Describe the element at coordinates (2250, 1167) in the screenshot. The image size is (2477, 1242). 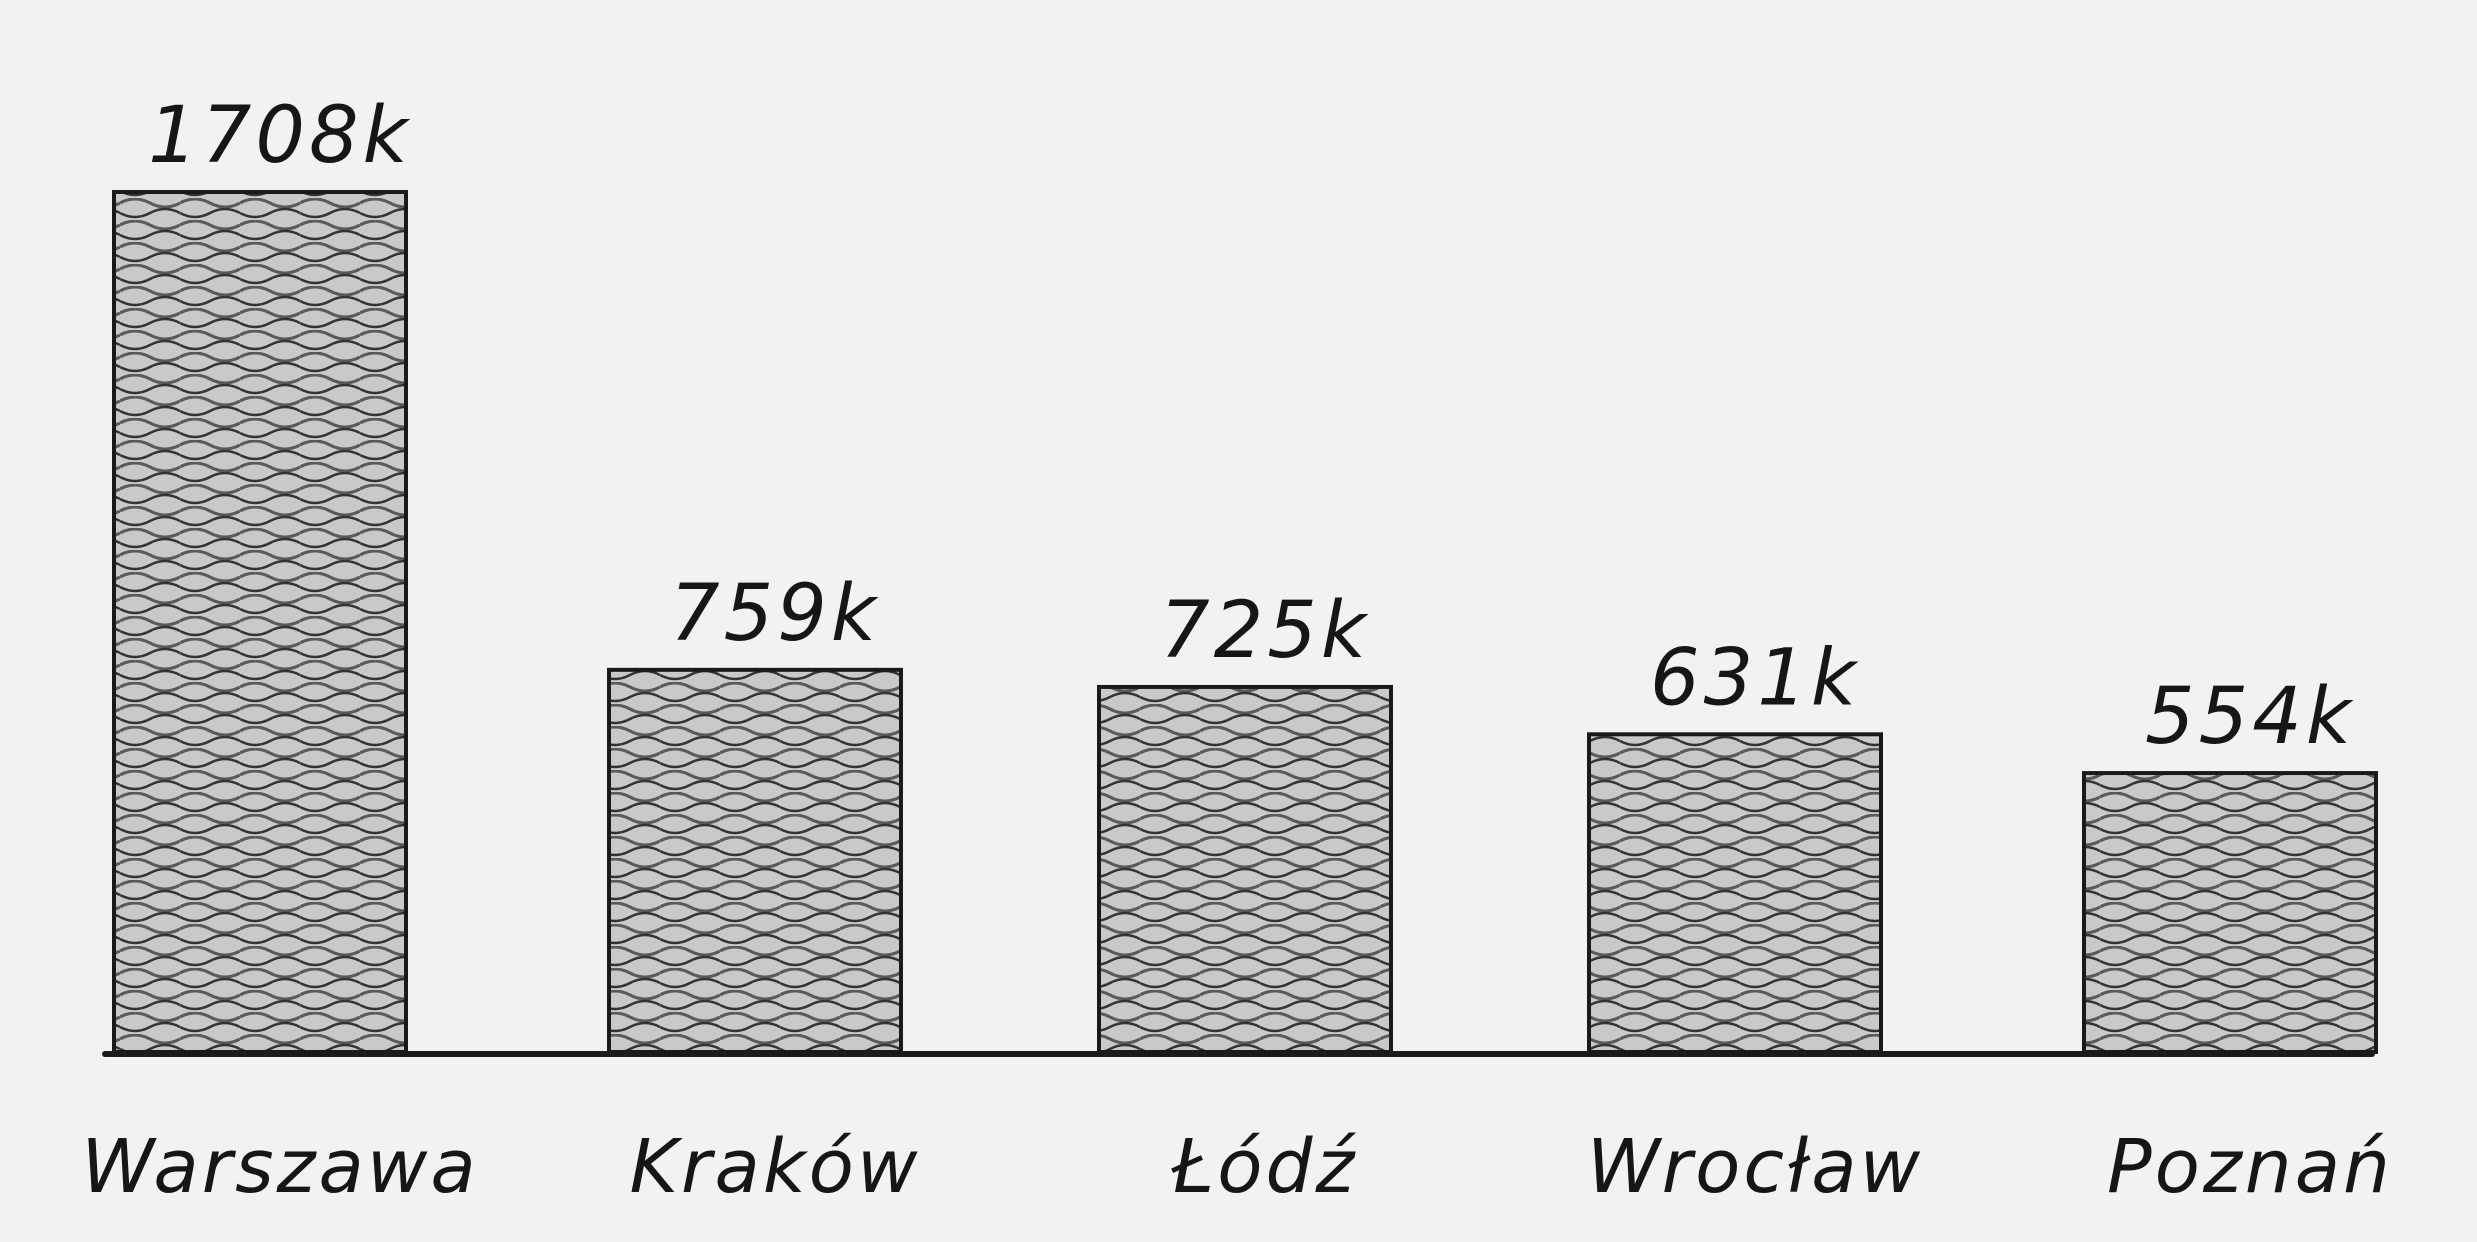
I see `category-label-4: Poznań` at that location.